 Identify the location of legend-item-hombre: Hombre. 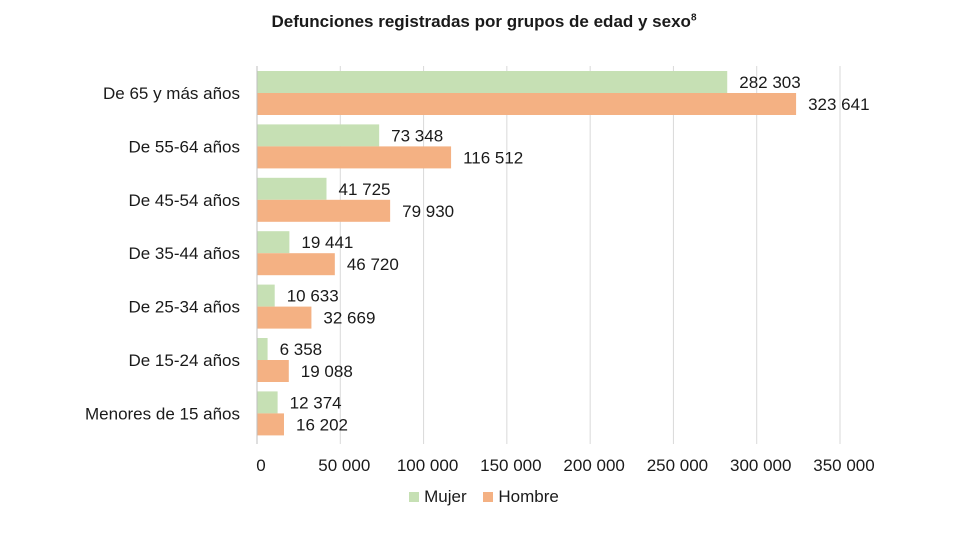
(521, 497).